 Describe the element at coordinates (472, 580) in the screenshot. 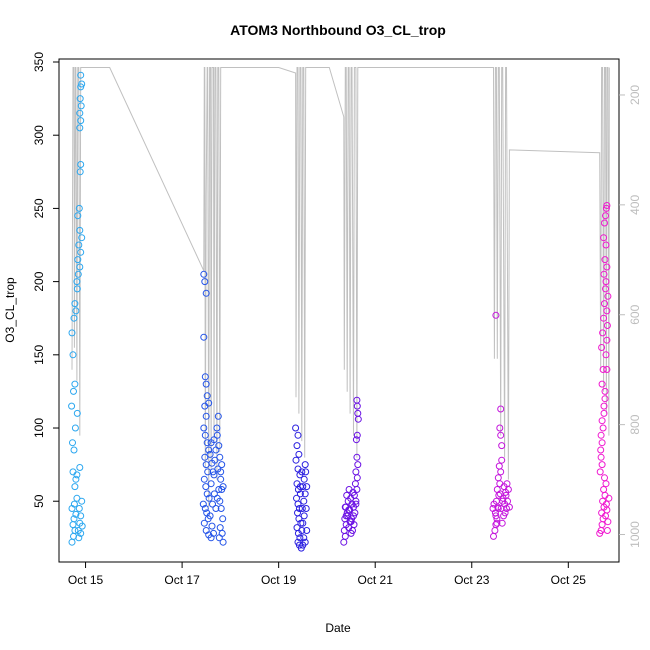

I see `x-tick-label: Oct 23` at that location.